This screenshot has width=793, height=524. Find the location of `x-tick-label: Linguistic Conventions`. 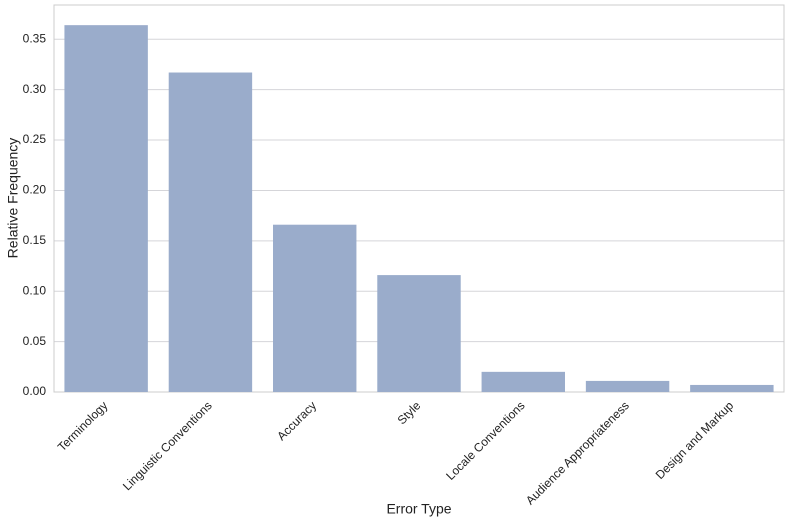

x-tick-label: Linguistic Conventions is located at coordinates (167, 445).